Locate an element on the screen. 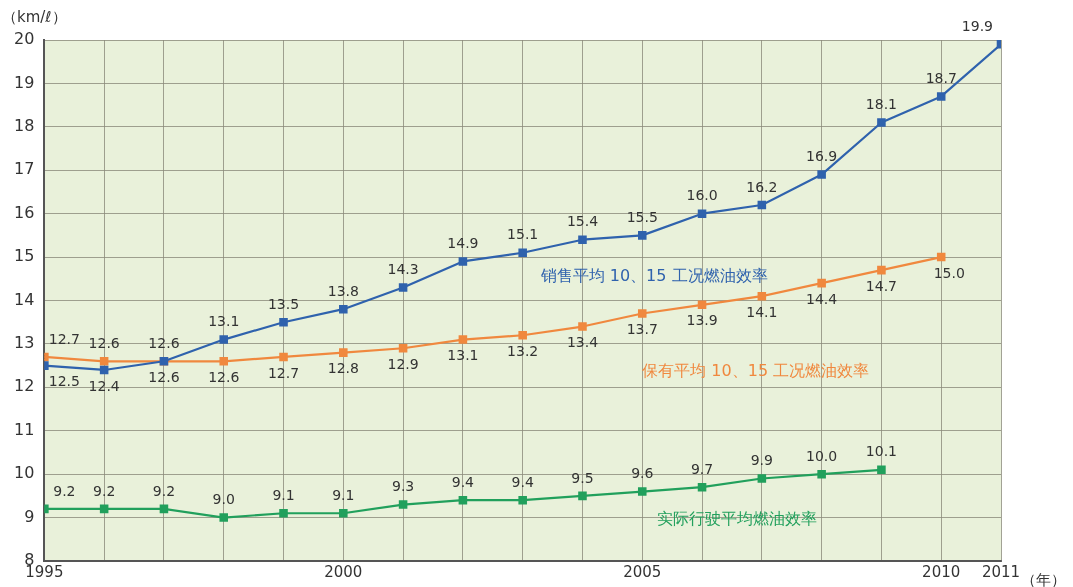  data-label: 18.7 is located at coordinates (941, 78).